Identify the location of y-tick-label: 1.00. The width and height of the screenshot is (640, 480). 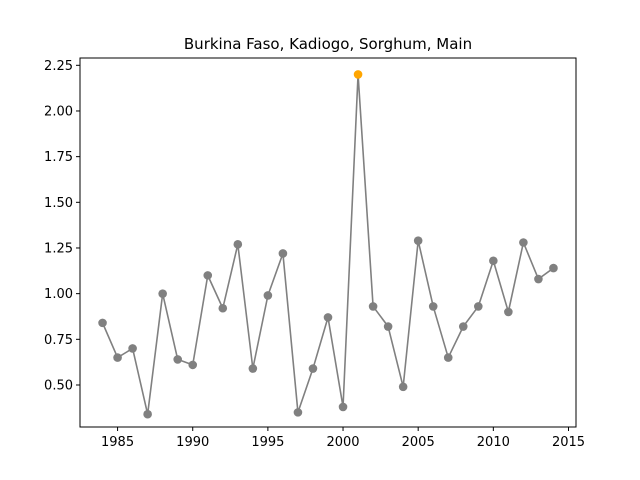
(58, 294).